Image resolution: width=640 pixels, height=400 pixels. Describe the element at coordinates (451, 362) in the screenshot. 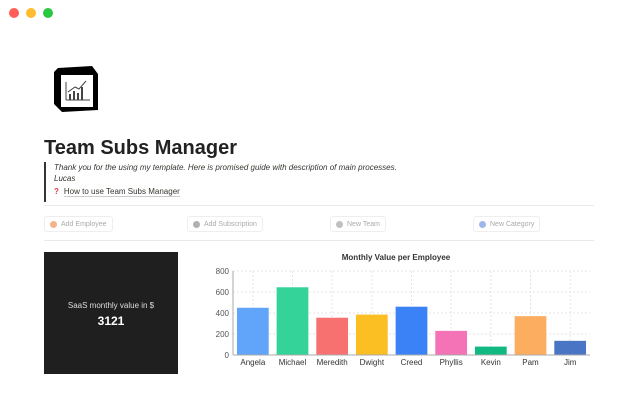

I see `x-tick-label: Phyllis` at that location.